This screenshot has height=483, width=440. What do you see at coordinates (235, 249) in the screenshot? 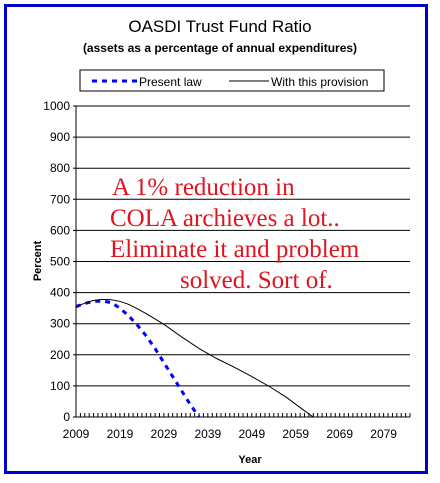
I see `annotation-line: Eliminate it and problem` at bounding box center [235, 249].